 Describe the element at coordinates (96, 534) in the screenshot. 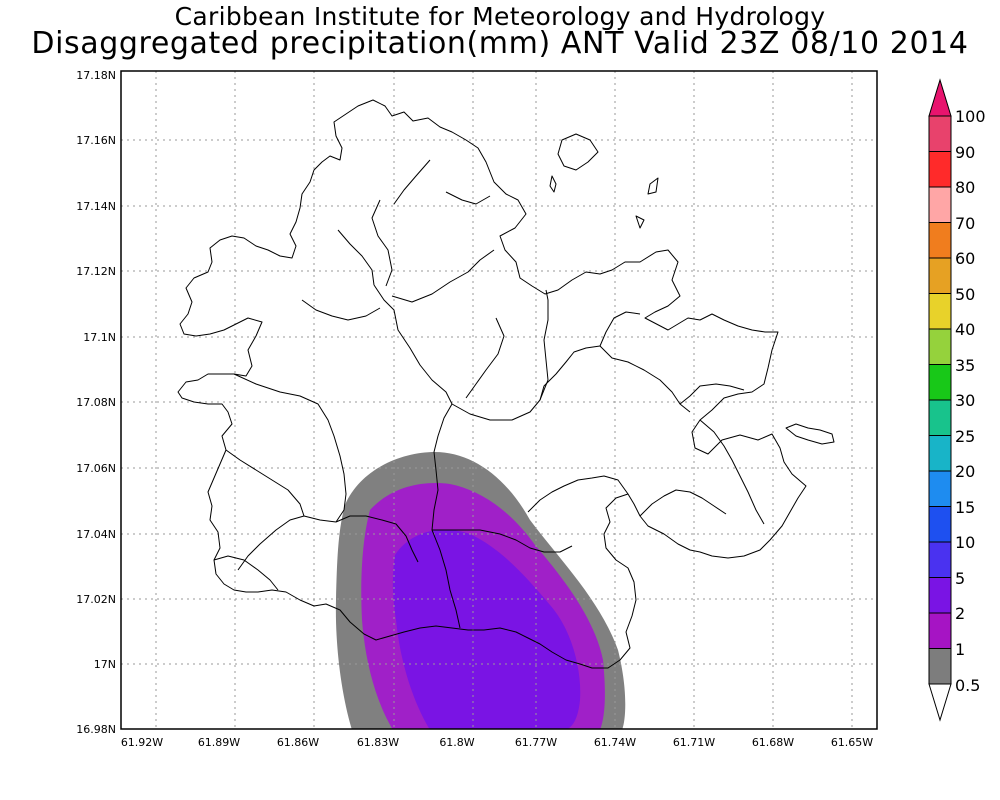

I see `lat-tick-label: 17.04N` at that location.